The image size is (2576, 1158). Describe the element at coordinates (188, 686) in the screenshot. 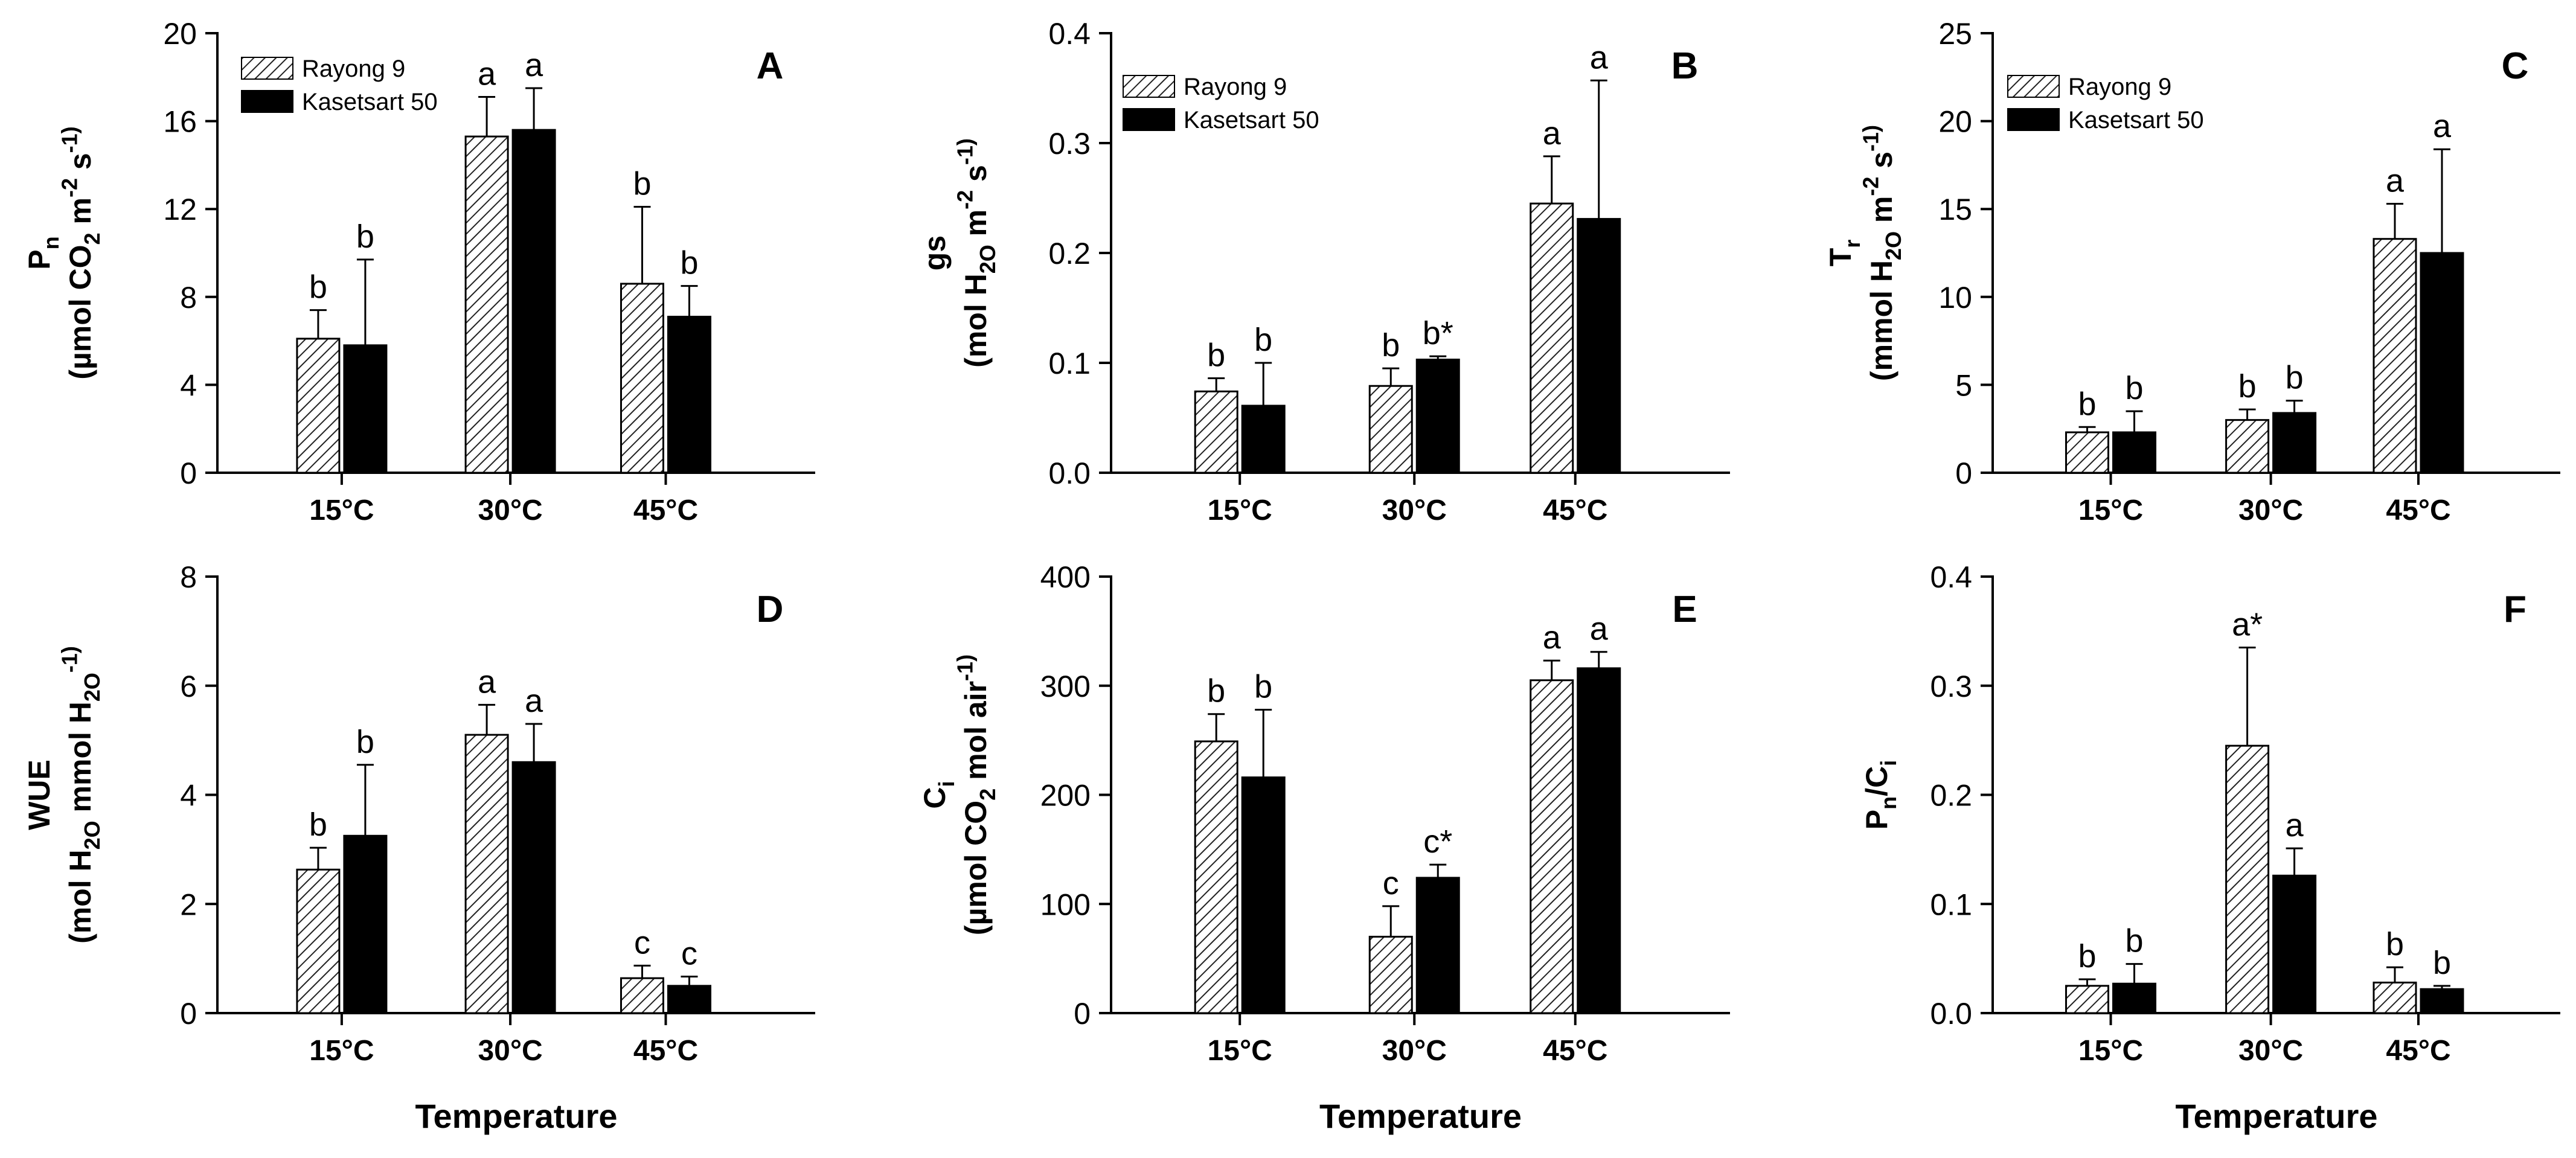

I see `y-tick-label: 6` at that location.